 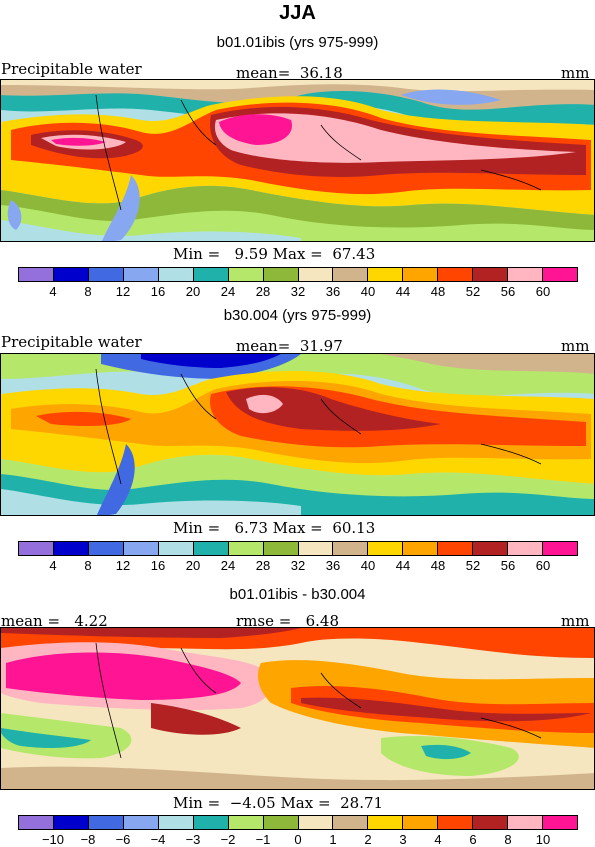 What do you see at coordinates (228, 839) in the screenshot?
I see `panel3-colorbar-tick-label: −2` at bounding box center [228, 839].